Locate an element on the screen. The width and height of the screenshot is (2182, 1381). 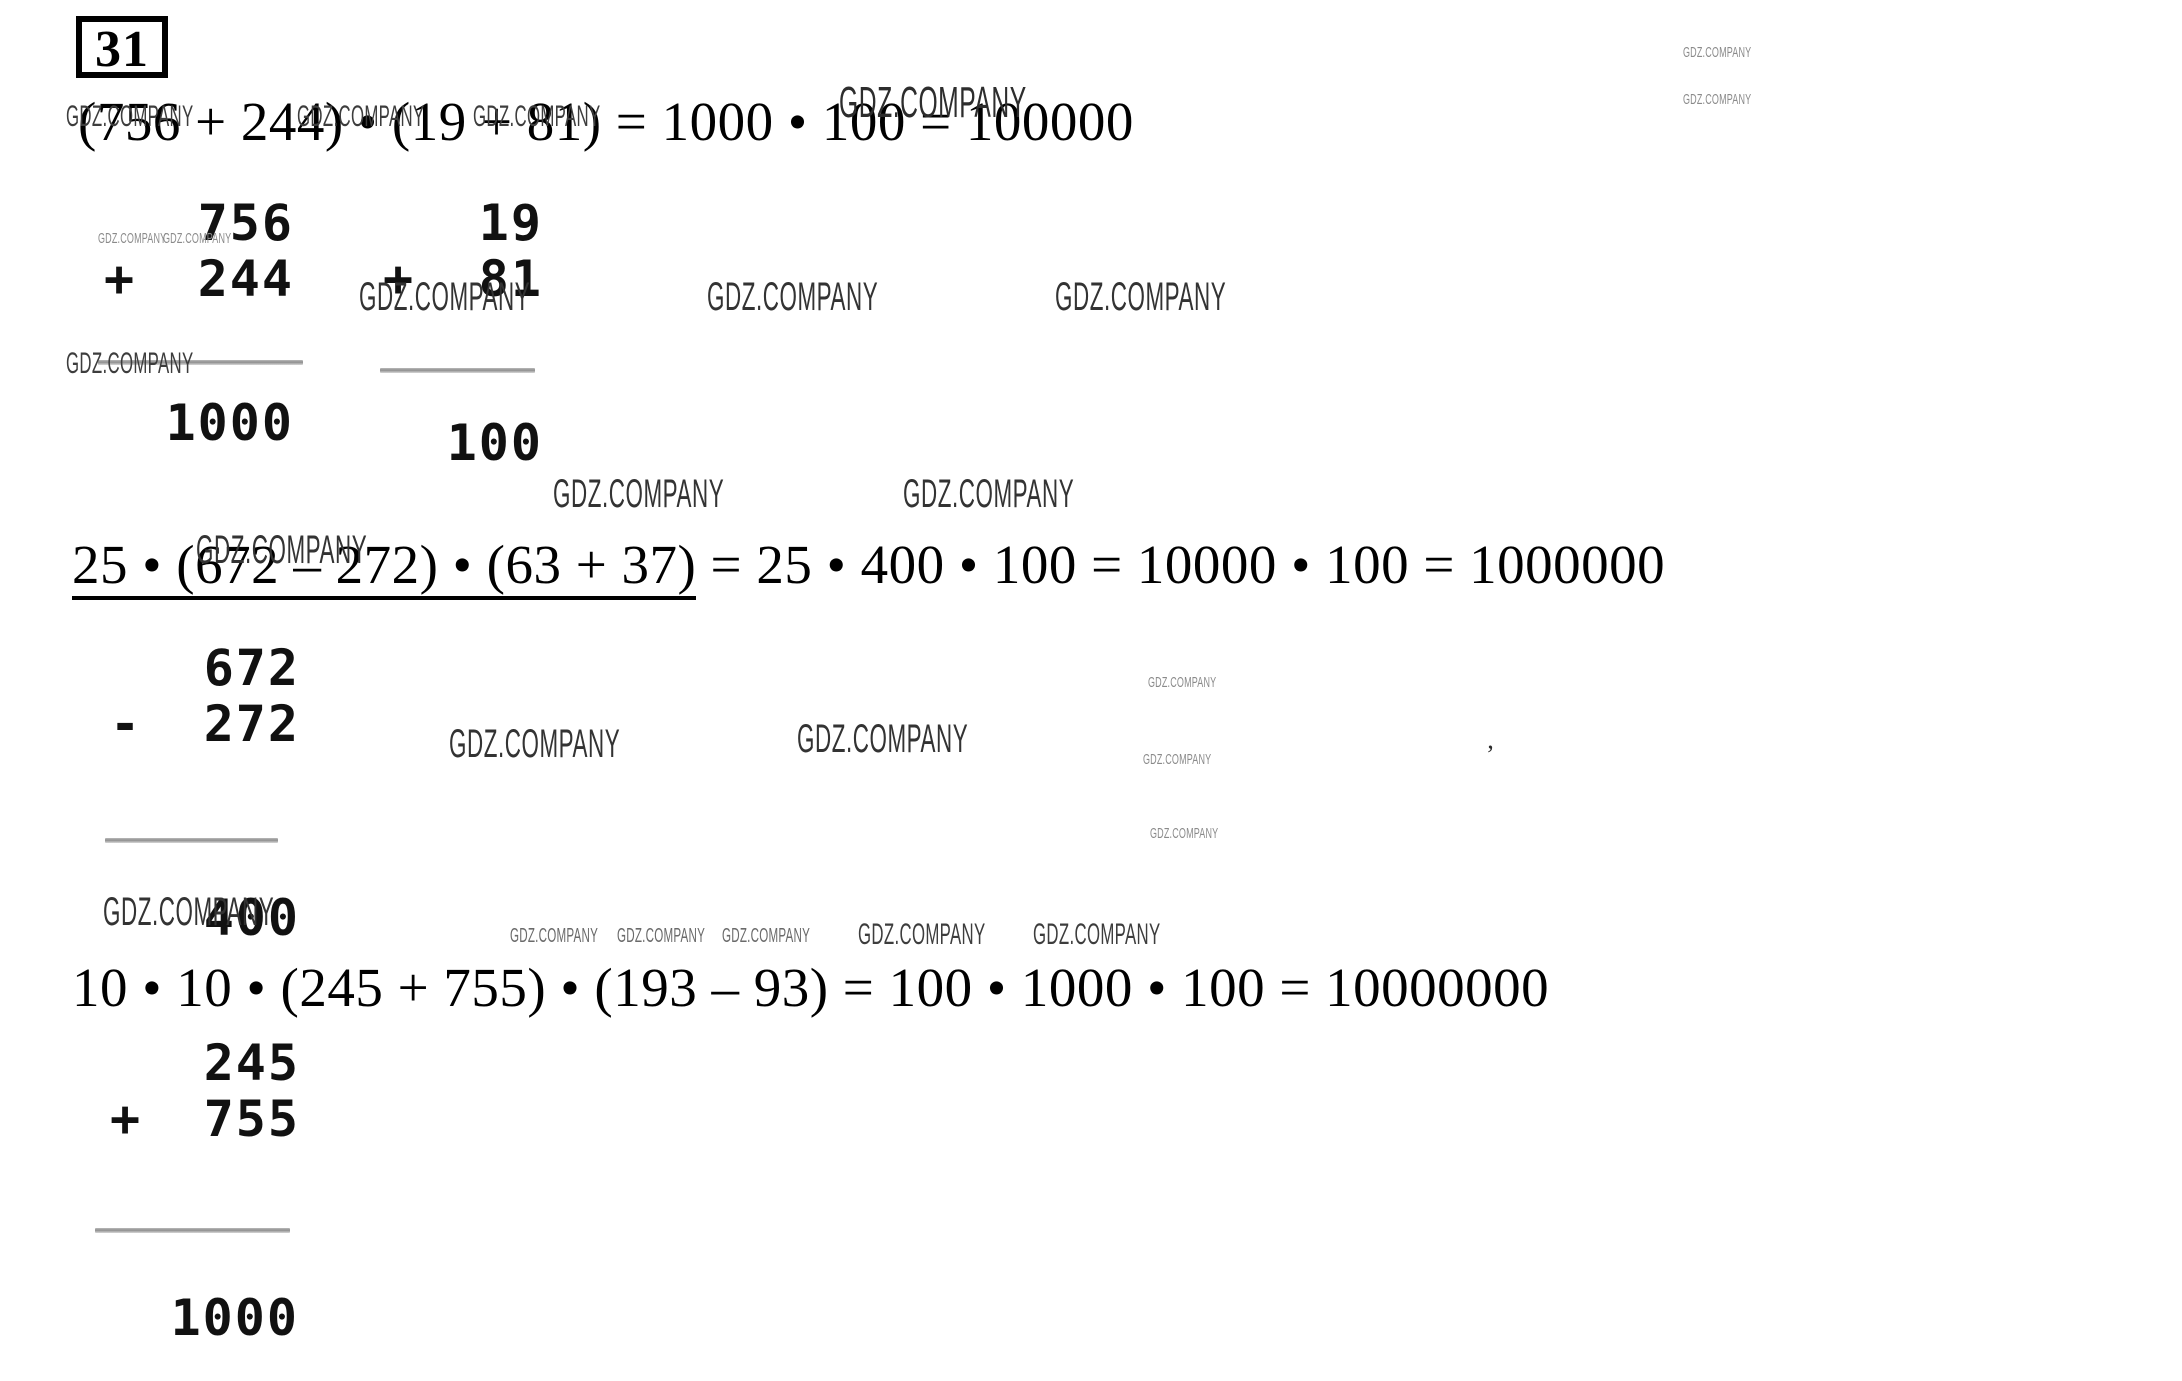
column-calc-result-3: 400 is located at coordinates (205, 918).